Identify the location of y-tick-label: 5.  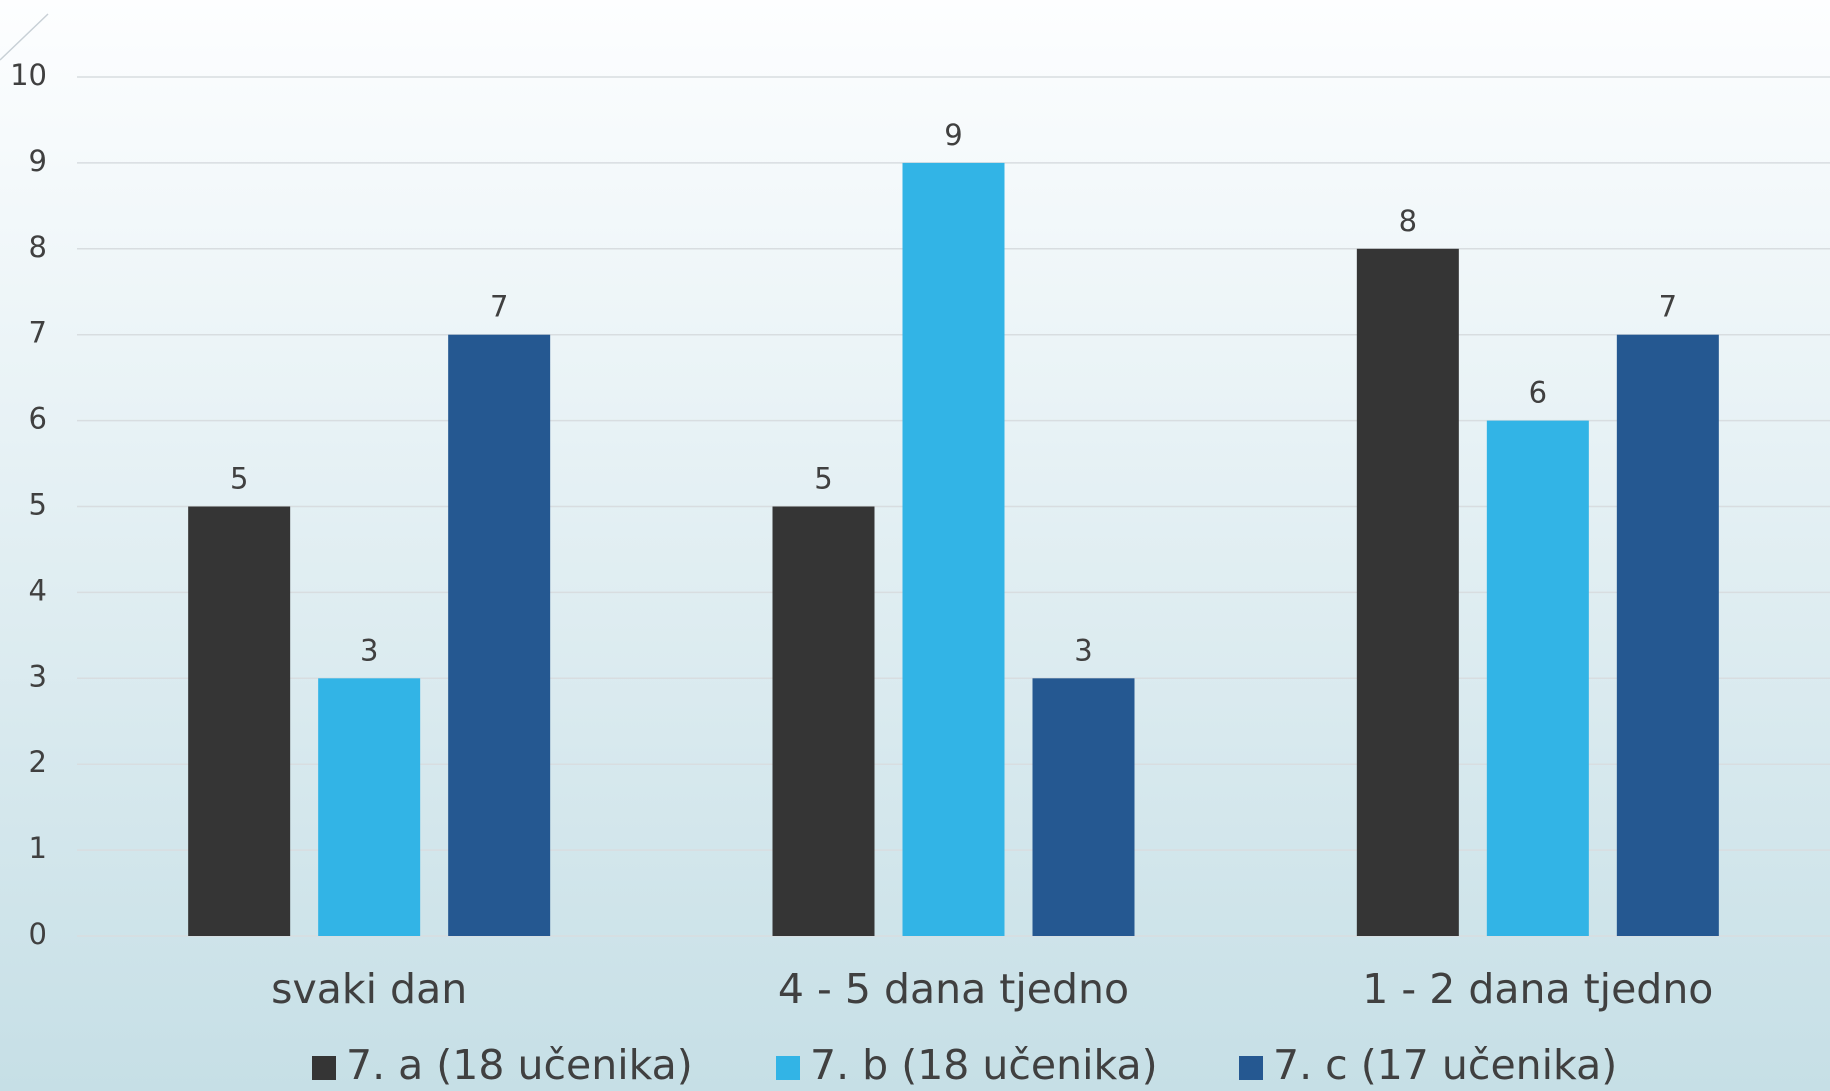
(38, 505).